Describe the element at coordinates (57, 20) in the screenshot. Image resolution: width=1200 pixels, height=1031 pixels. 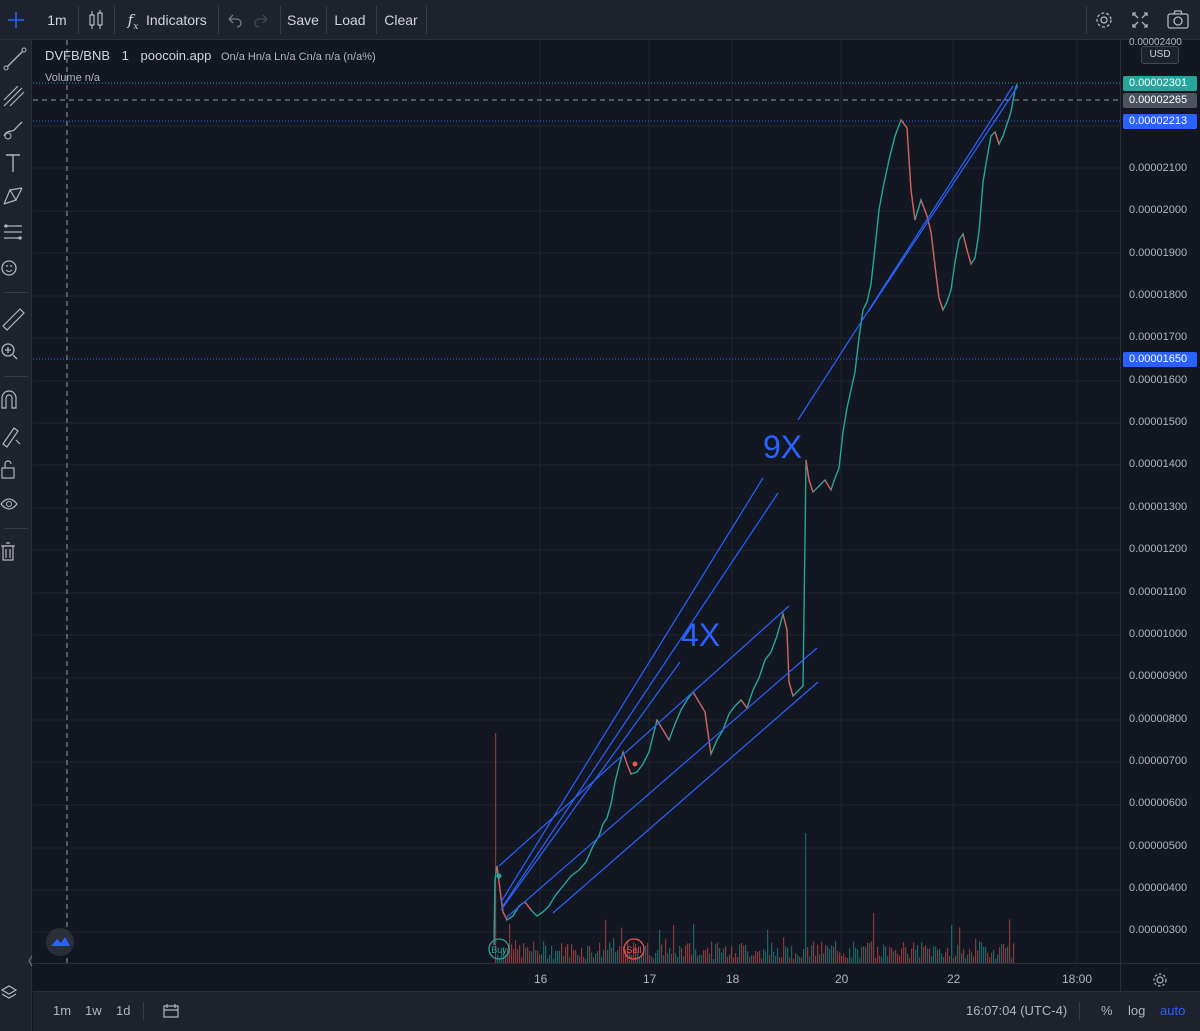
I see `interval-button: 1m` at that location.